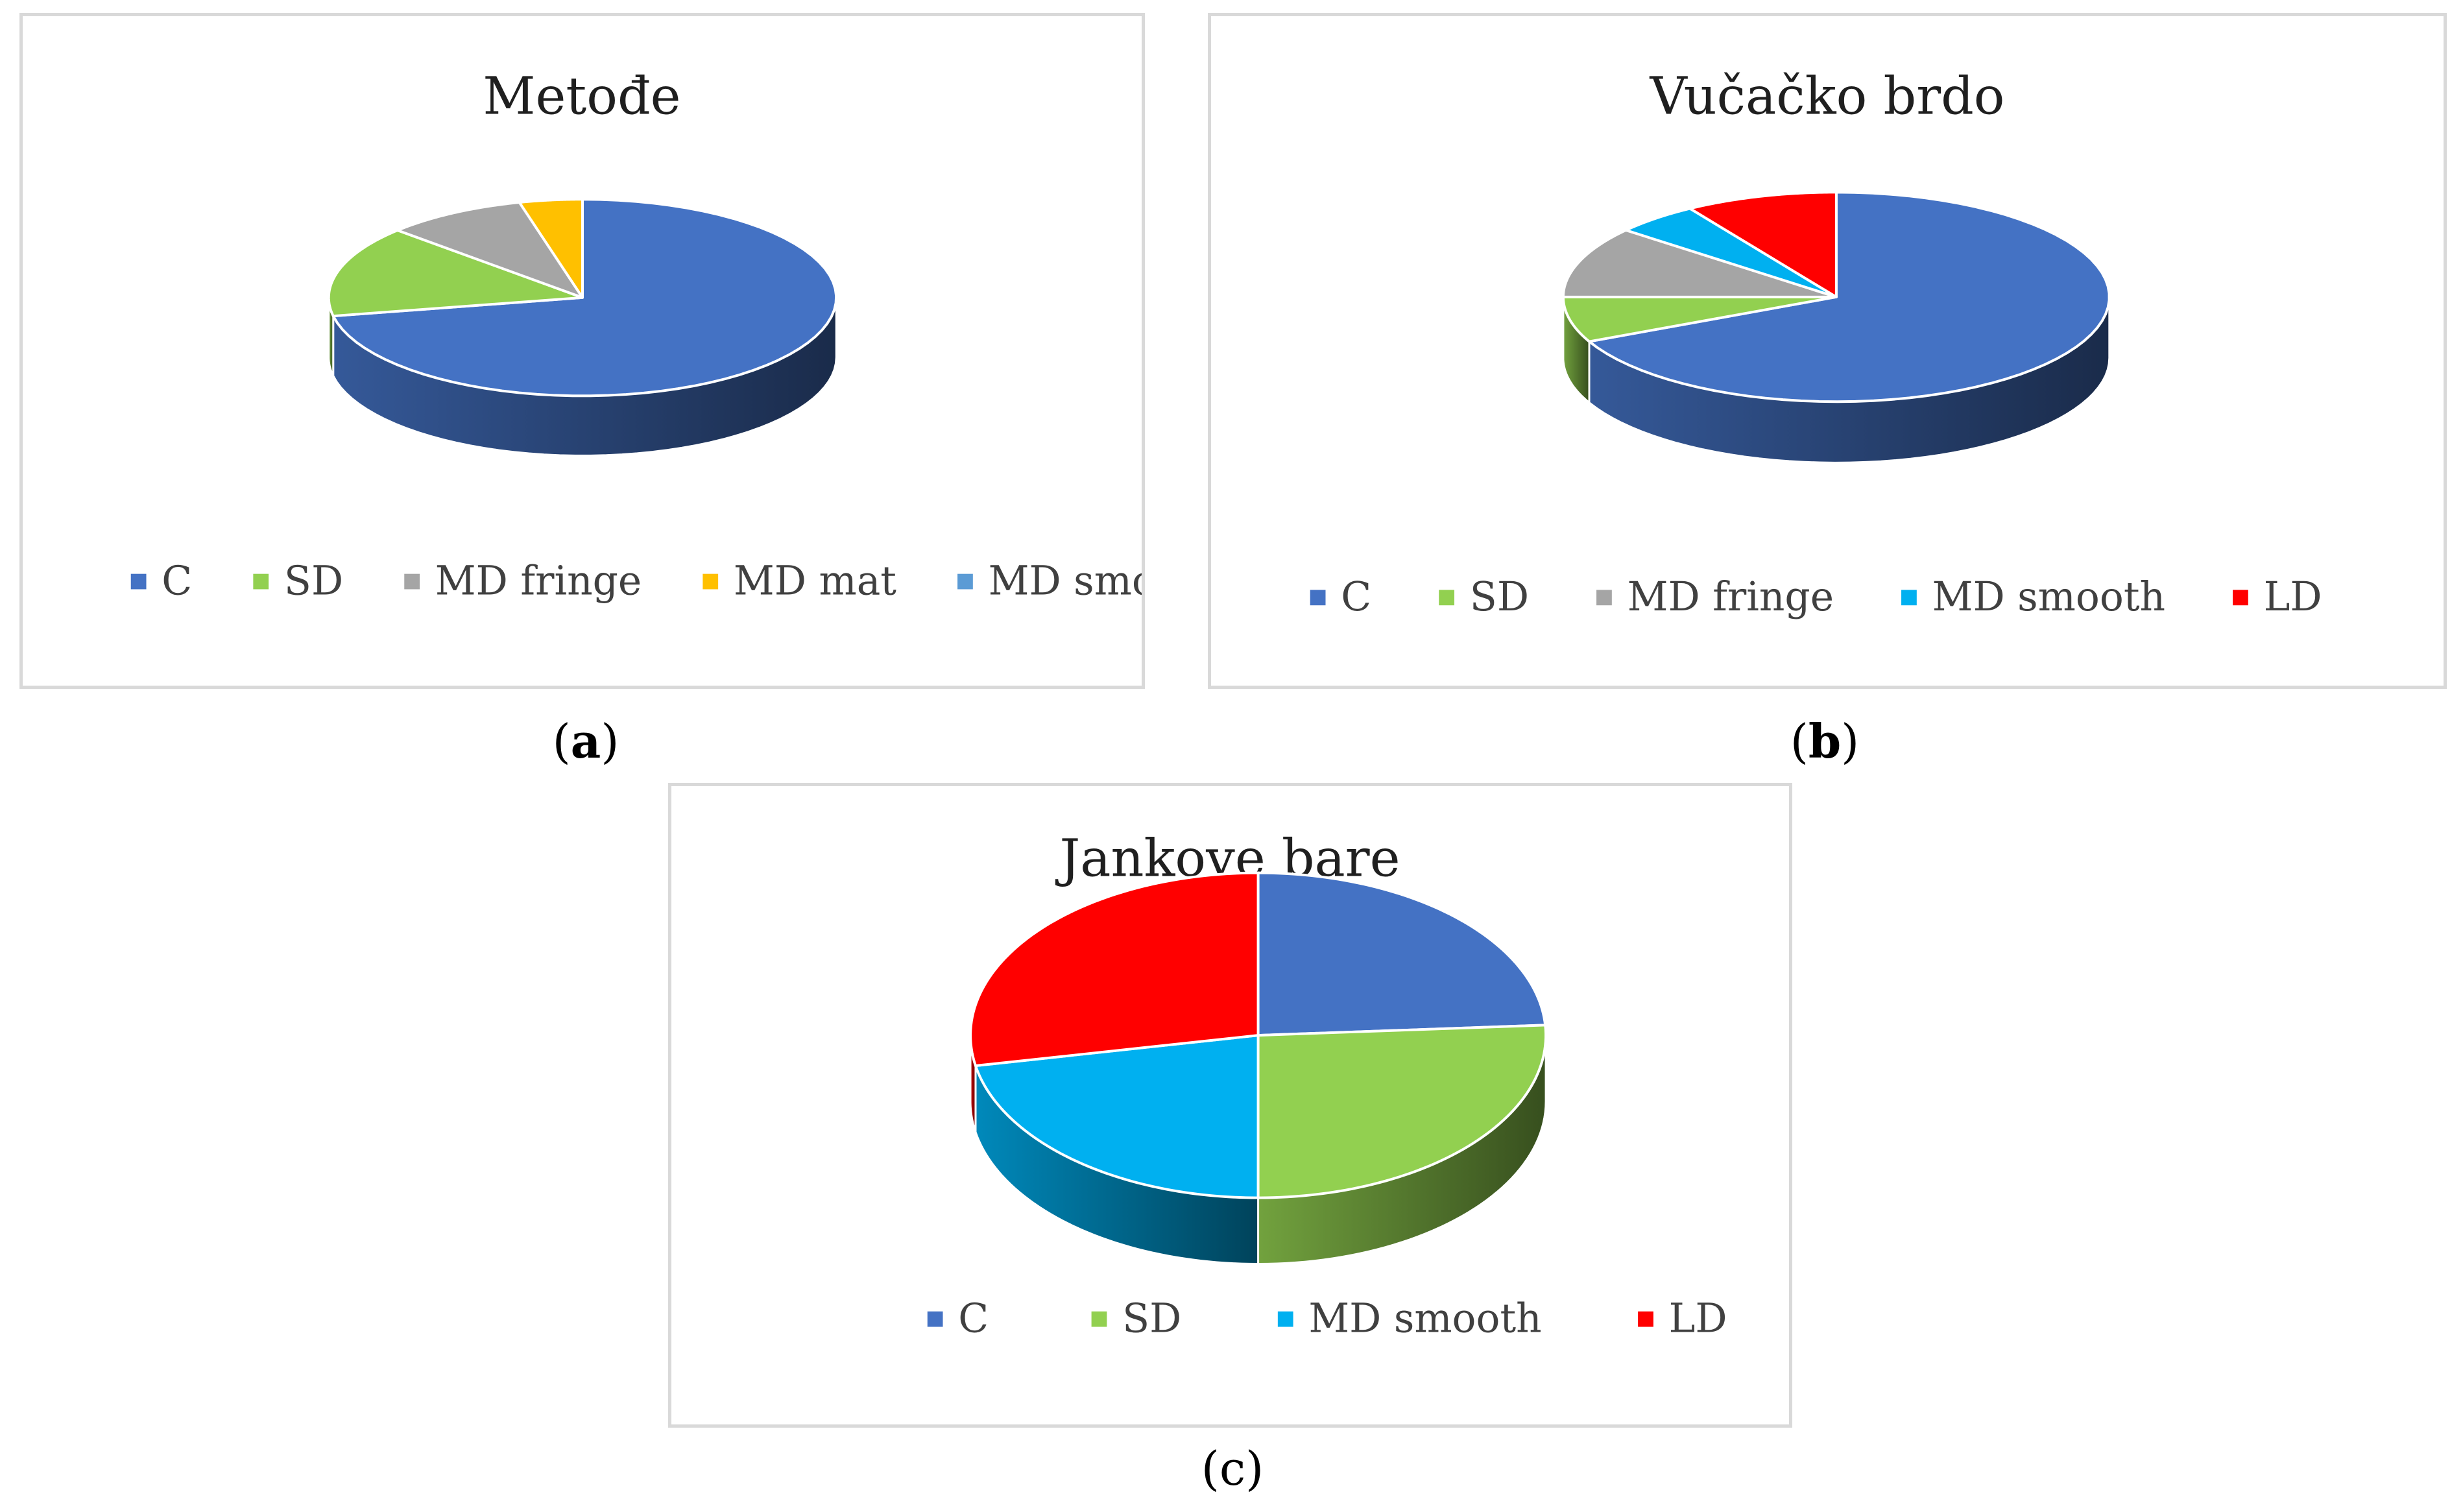  I want to click on chart-svg-metode: Metođe C SD MD fringe MD mat MD smooth, so click(636, 335).